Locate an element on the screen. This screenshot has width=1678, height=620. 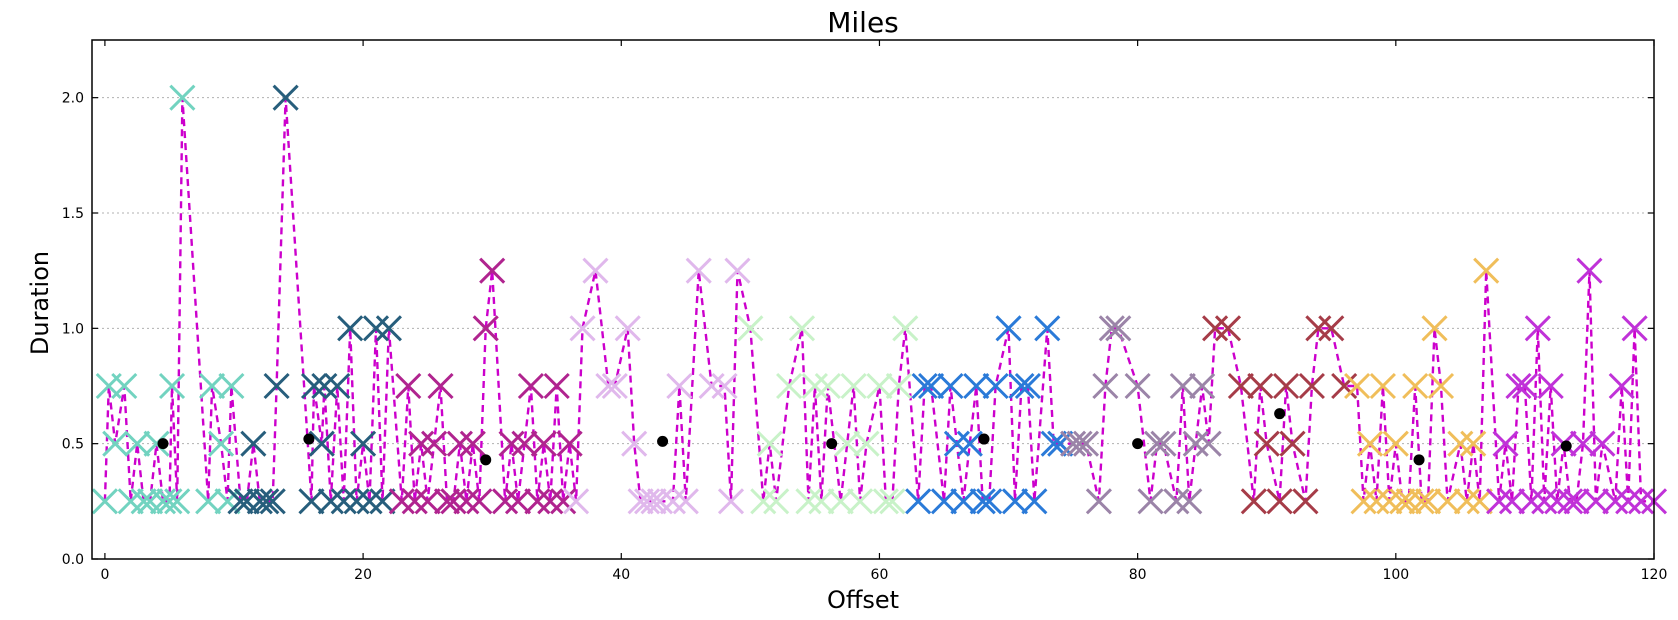
x-tick-label: 40 is located at coordinates (621, 575).